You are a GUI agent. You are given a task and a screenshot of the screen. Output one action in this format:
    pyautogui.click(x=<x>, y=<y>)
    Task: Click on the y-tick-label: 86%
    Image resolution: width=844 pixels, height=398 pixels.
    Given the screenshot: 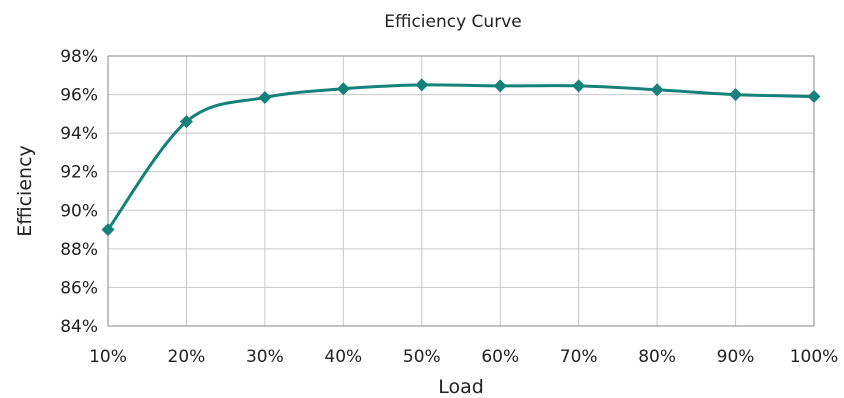 What is the action you would take?
    pyautogui.click(x=79, y=288)
    